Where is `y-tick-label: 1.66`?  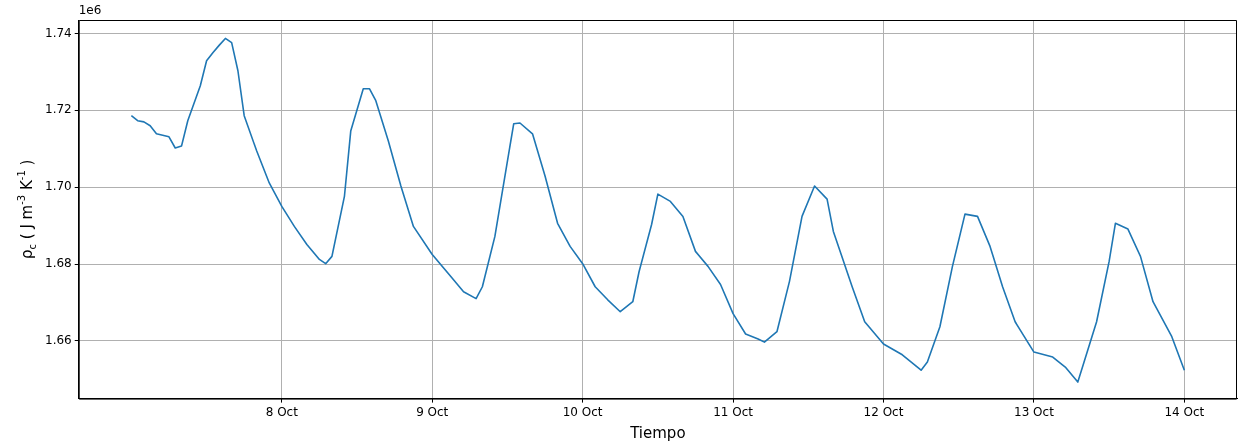
y-tick-label: 1.66 is located at coordinates (58, 340).